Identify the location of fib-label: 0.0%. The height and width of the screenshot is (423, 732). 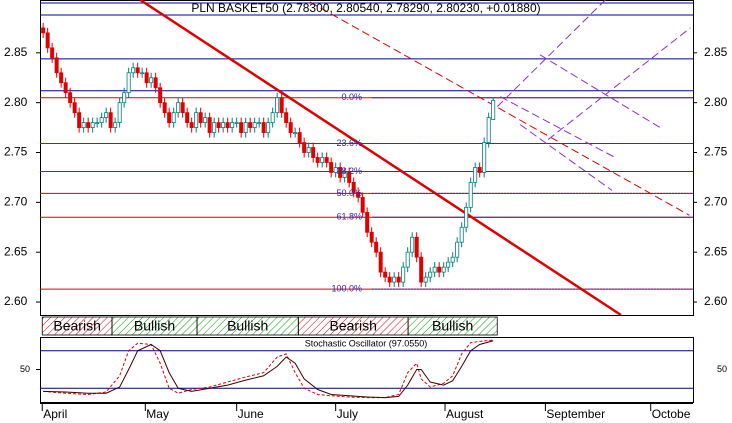
(351, 97).